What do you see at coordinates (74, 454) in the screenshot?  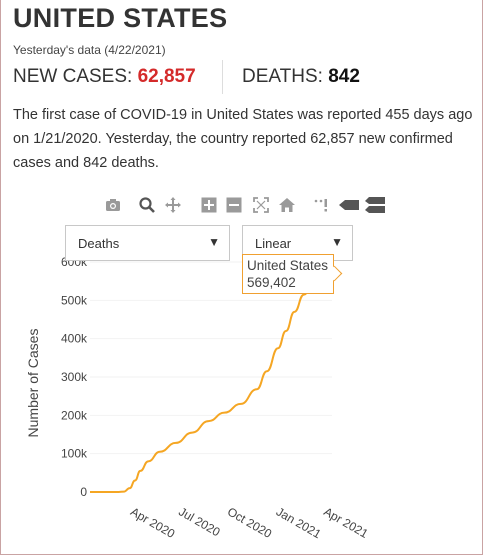 I see `y-tick-label: 100k` at bounding box center [74, 454].